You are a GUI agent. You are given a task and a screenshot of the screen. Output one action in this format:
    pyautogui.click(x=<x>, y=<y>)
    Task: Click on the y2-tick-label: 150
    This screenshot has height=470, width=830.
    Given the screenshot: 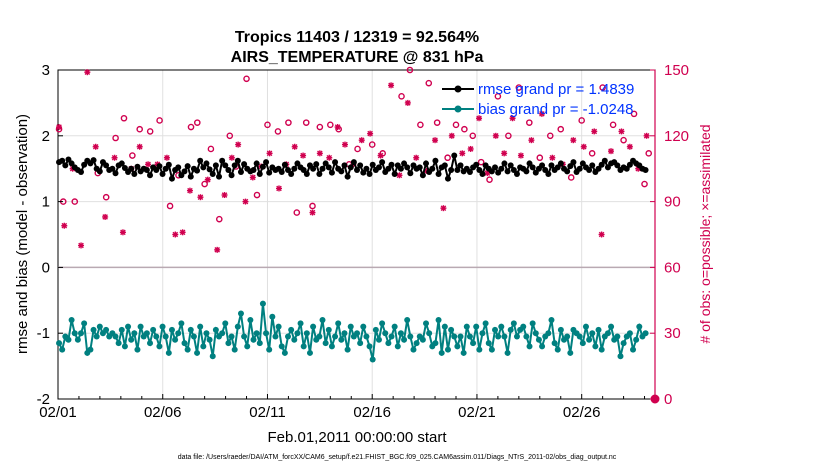 What is the action you would take?
    pyautogui.click(x=676, y=70)
    